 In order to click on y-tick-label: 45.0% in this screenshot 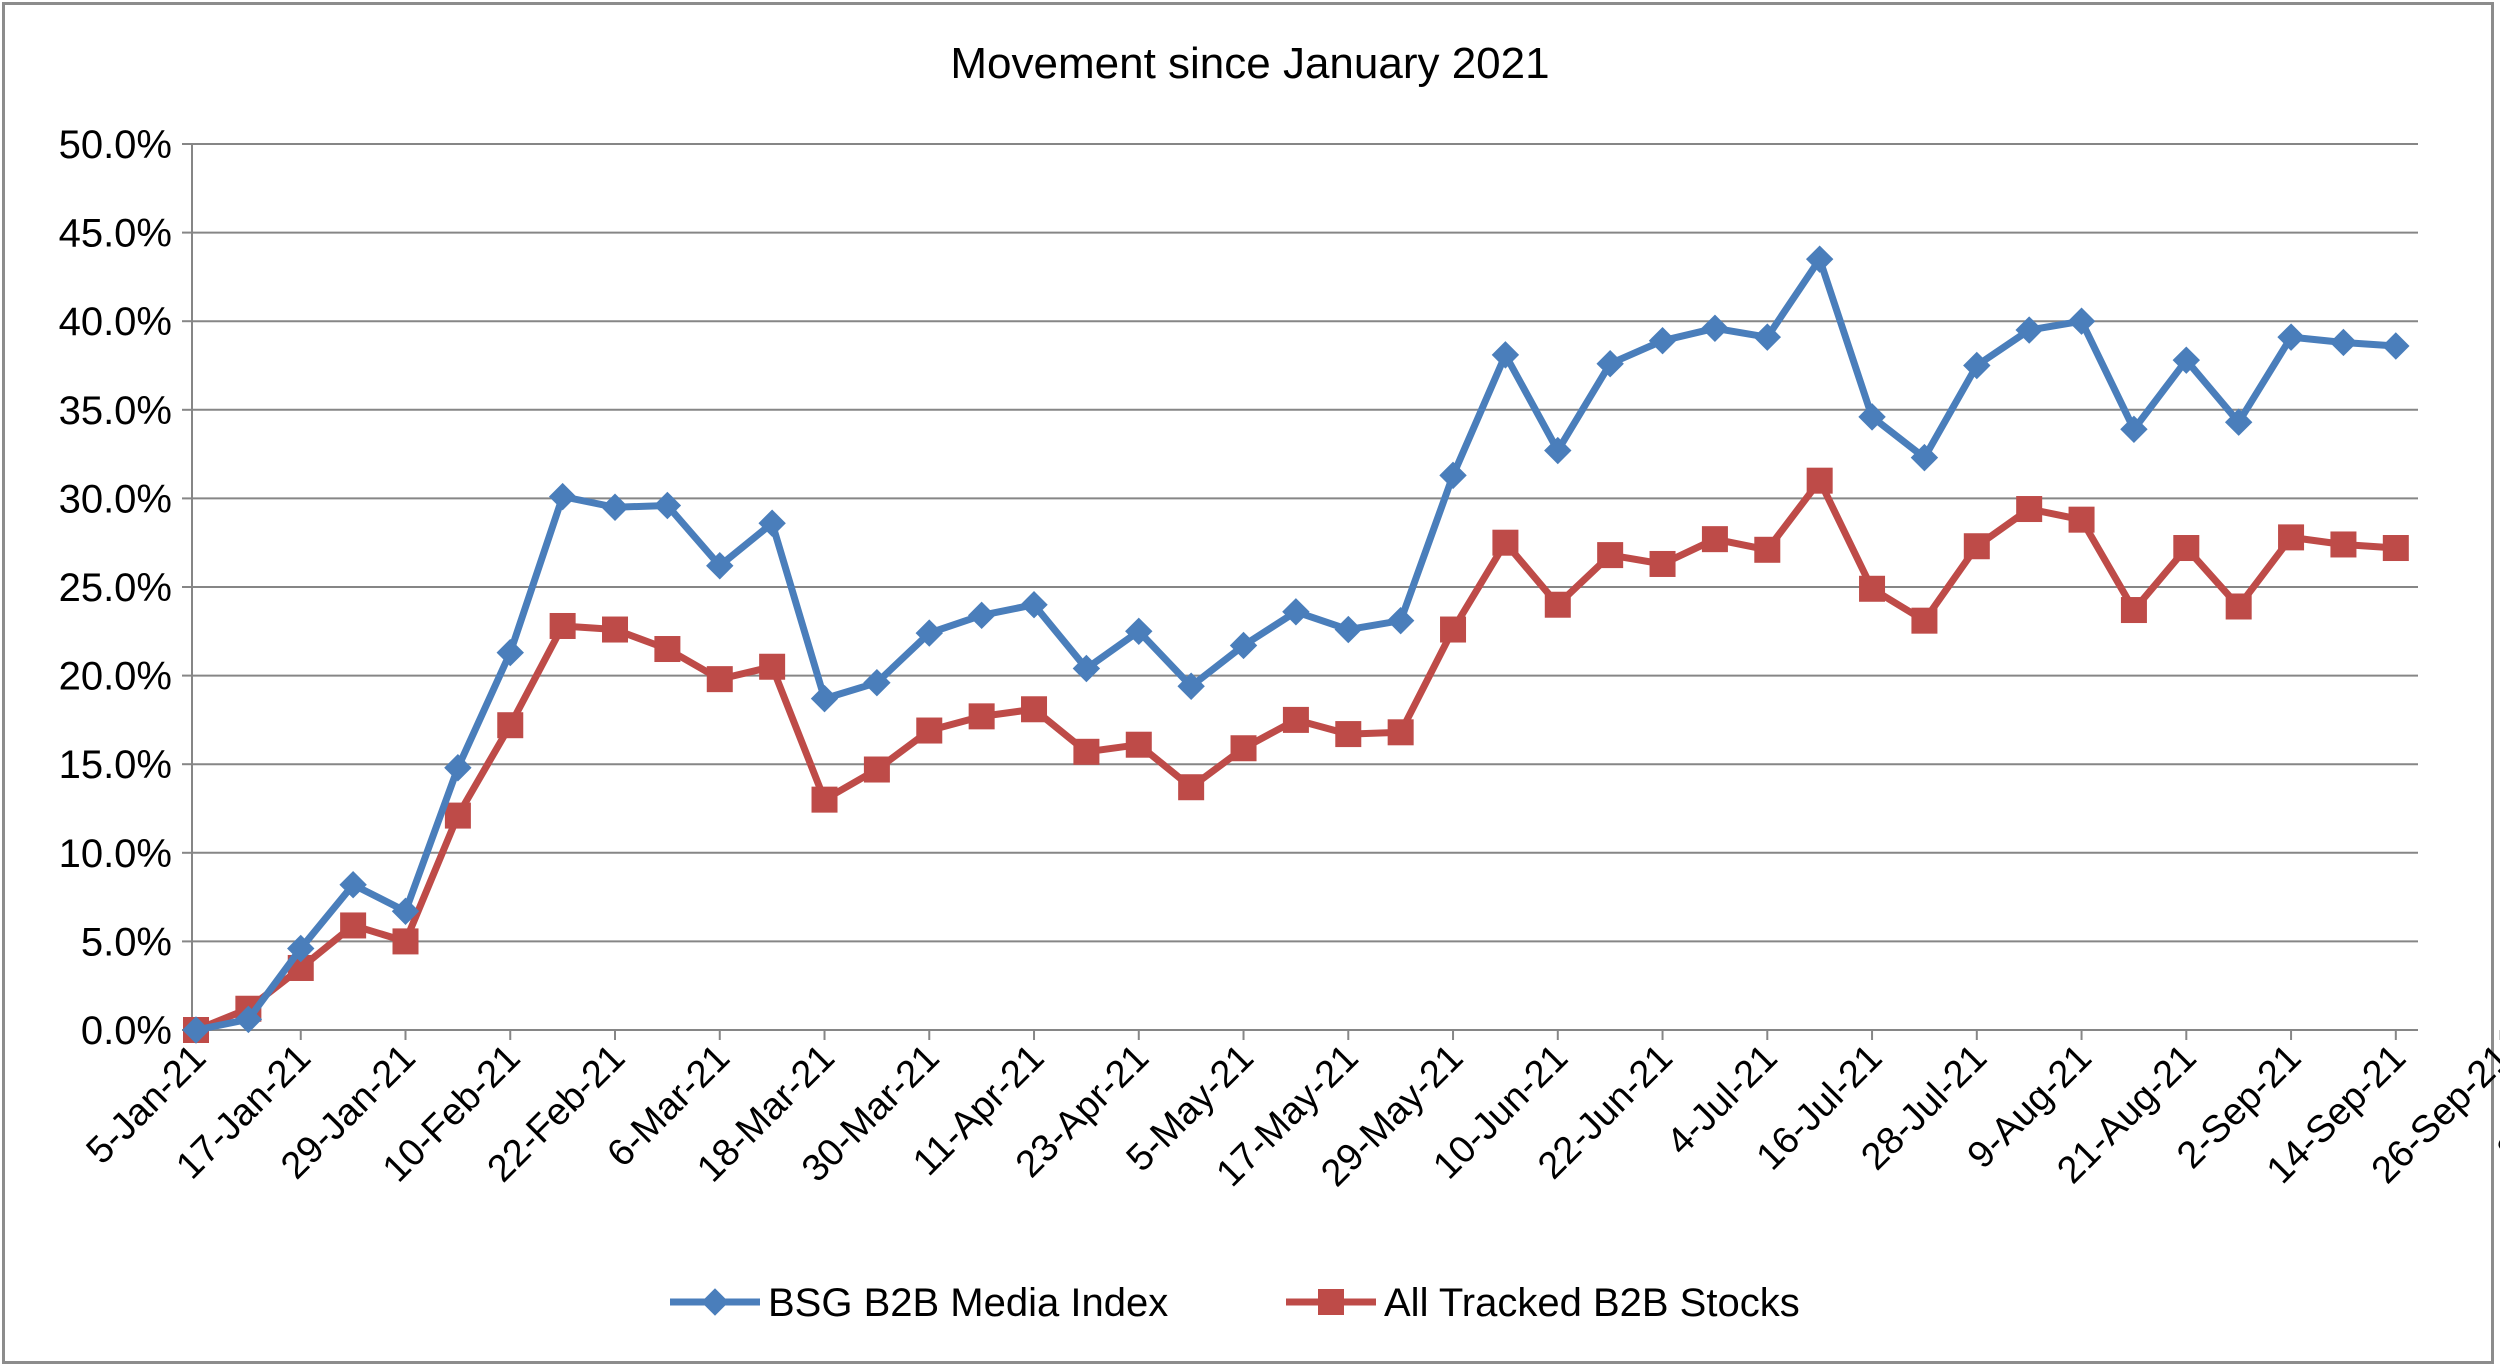, I will do `click(115, 234)`.